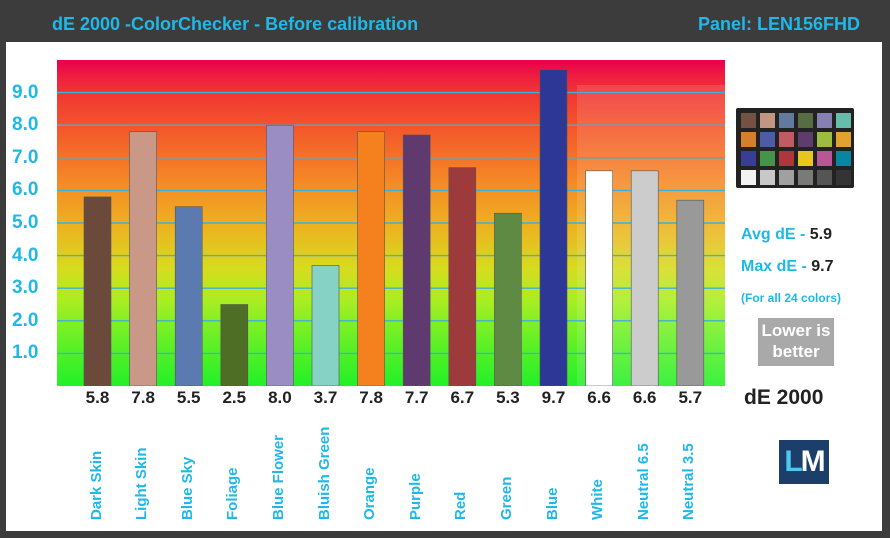  What do you see at coordinates (472, 470) in the screenshot?
I see `category-label-wrap: Red` at bounding box center [472, 470].